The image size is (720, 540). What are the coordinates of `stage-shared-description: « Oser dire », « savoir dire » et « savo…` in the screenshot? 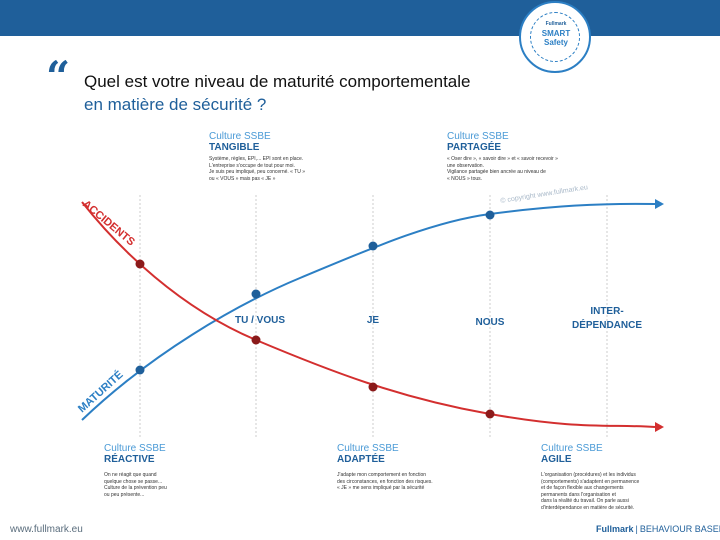 It's located at (522, 169).